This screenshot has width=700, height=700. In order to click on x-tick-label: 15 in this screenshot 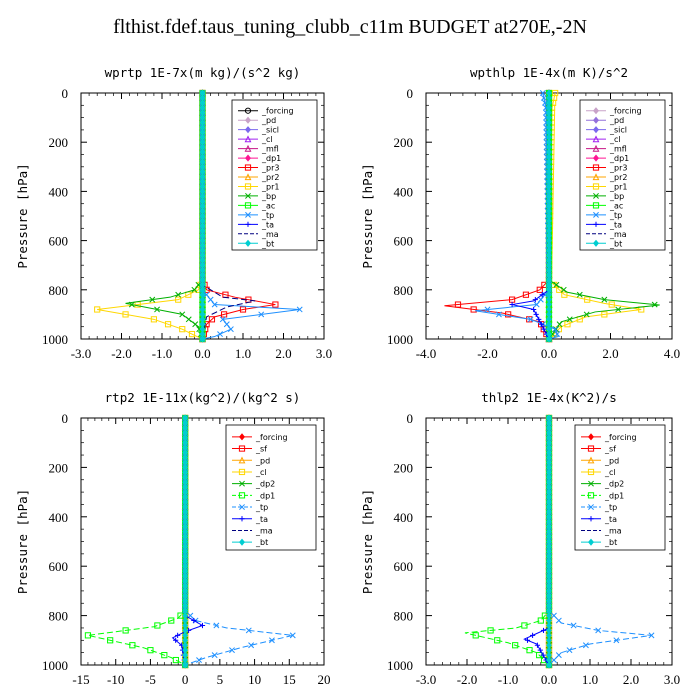, I will do `click(289, 679)`.